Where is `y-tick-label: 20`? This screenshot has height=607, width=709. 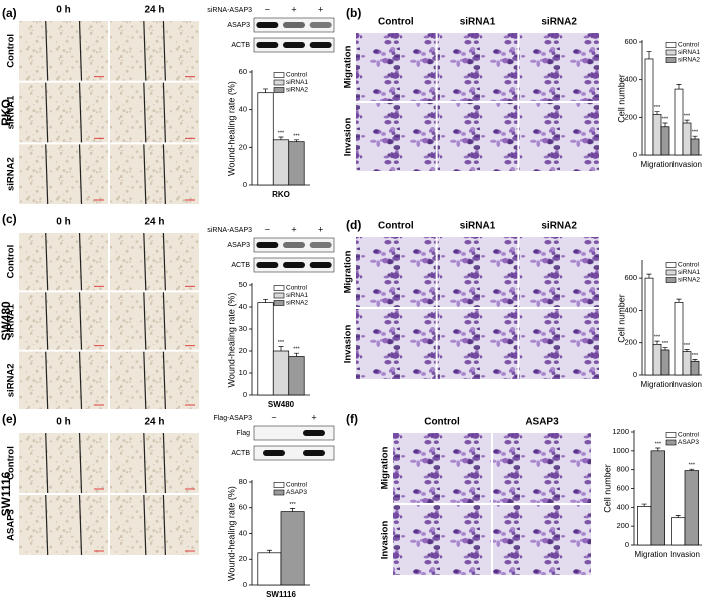
y-tick-label: 20 is located at coordinates (243, 146).